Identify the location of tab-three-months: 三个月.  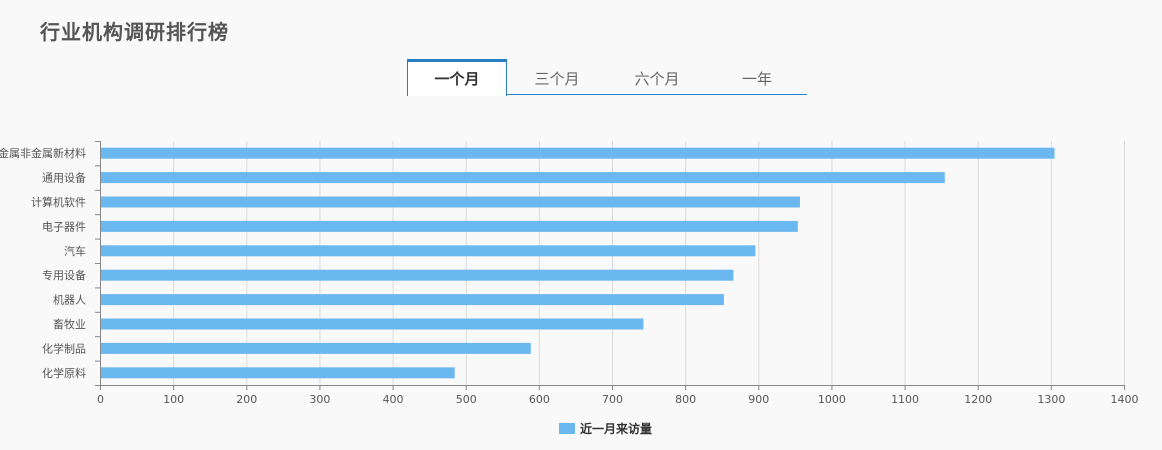
(557, 79).